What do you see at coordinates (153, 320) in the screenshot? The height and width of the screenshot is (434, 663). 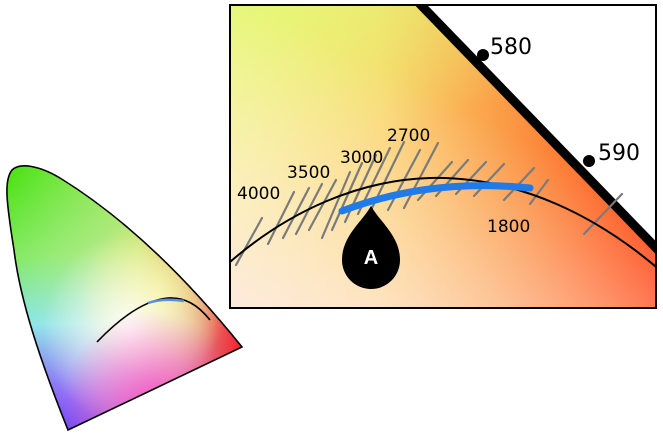 I see `overview-planckian-locus` at bounding box center [153, 320].